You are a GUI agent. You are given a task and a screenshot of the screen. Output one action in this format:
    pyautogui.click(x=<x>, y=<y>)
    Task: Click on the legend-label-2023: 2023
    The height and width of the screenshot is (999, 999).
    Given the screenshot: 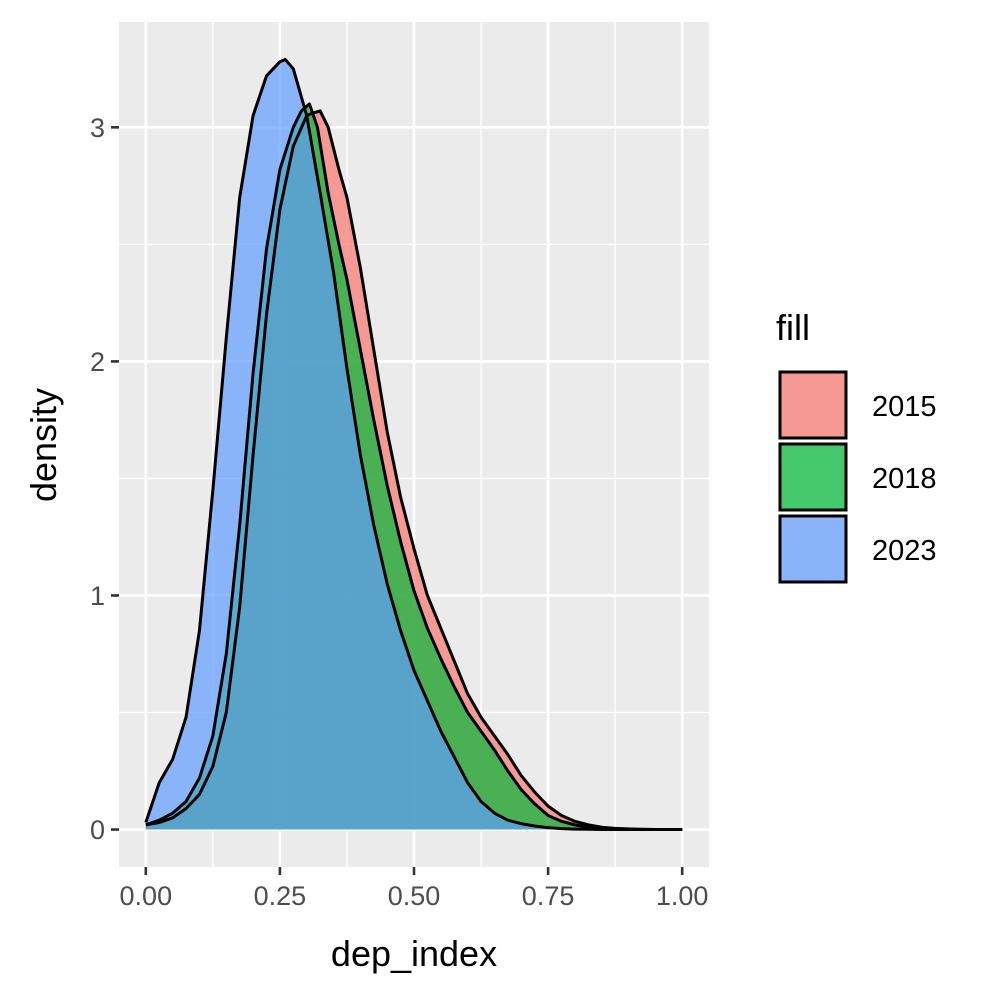 What is the action you would take?
    pyautogui.click(x=904, y=551)
    